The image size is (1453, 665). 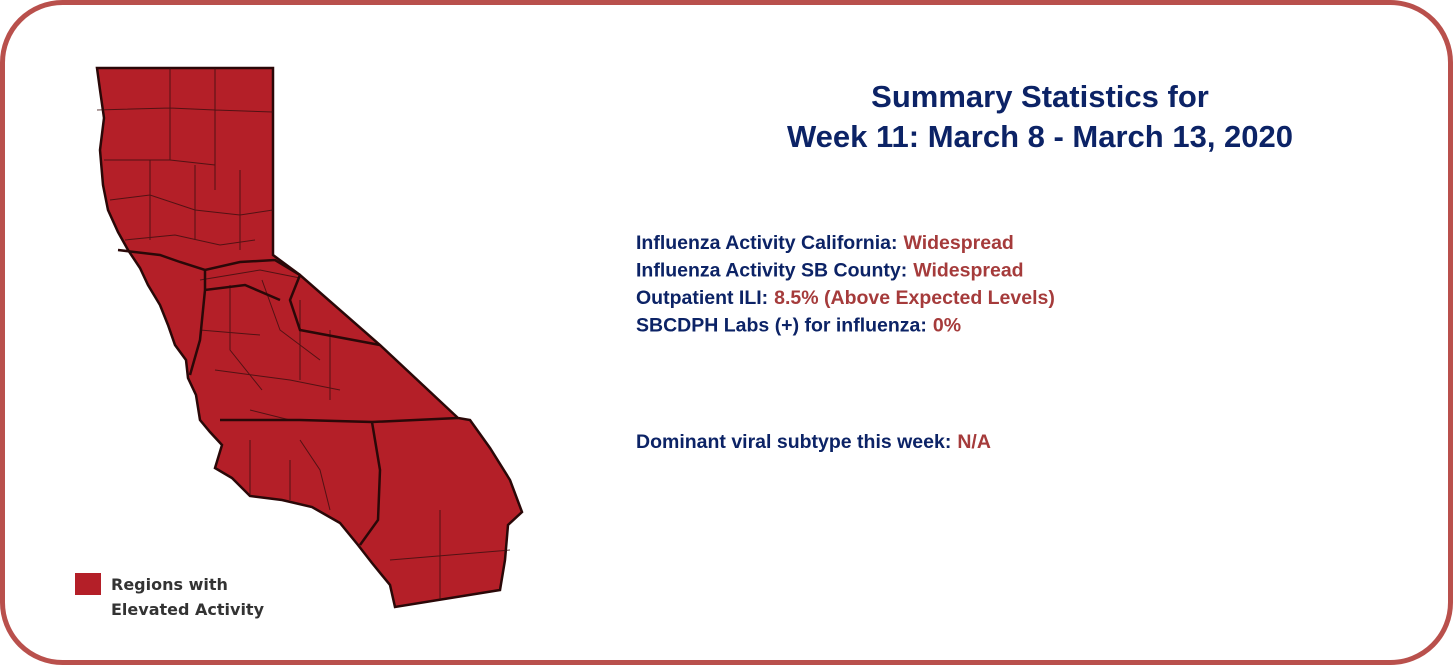 I want to click on title: Summary Statistics for, so click(x=1040, y=96).